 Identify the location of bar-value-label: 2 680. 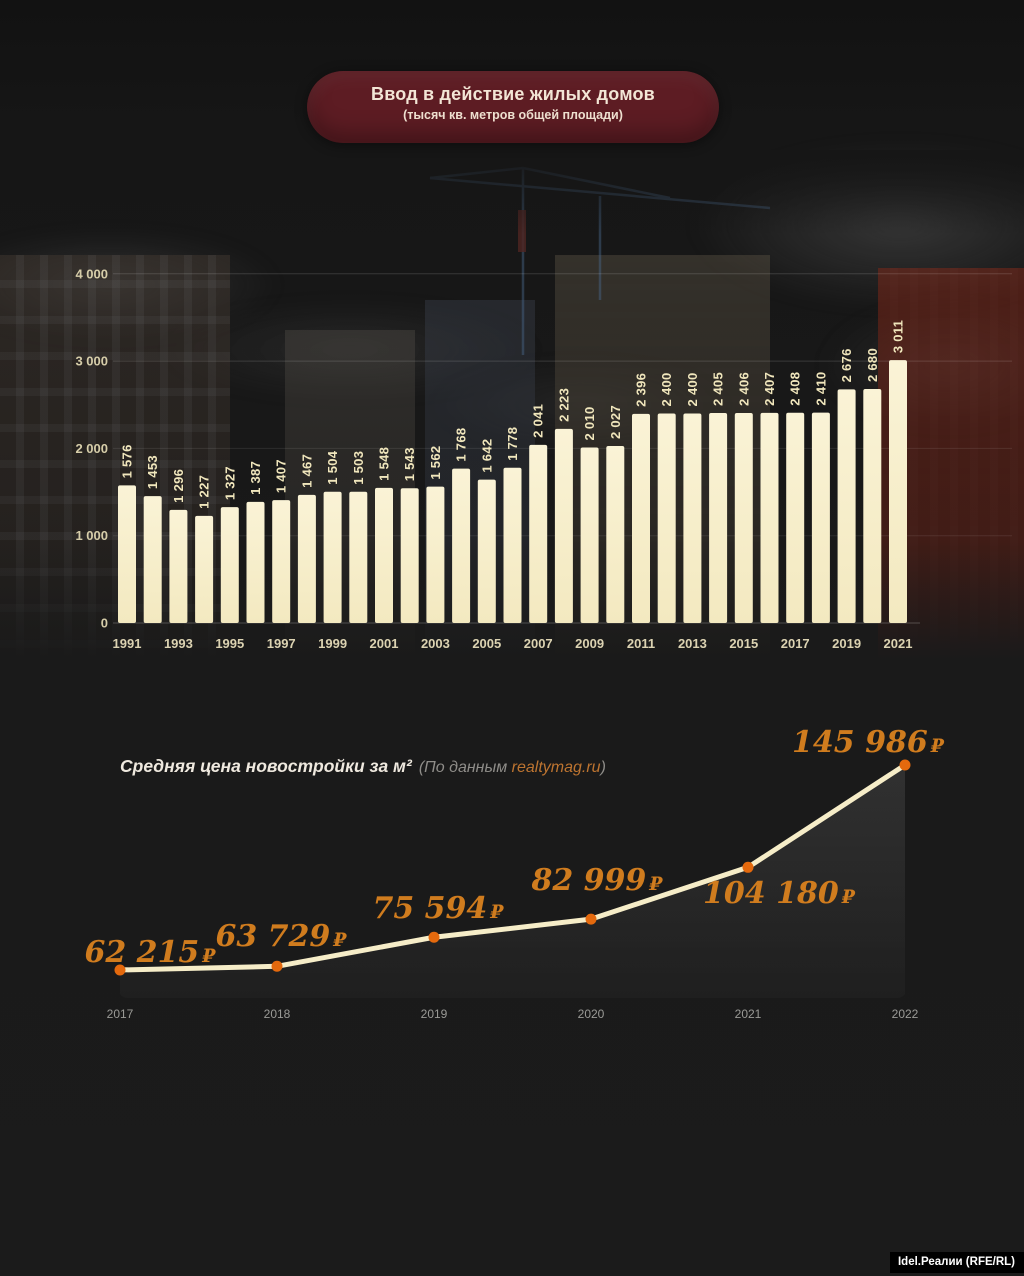
(872, 365).